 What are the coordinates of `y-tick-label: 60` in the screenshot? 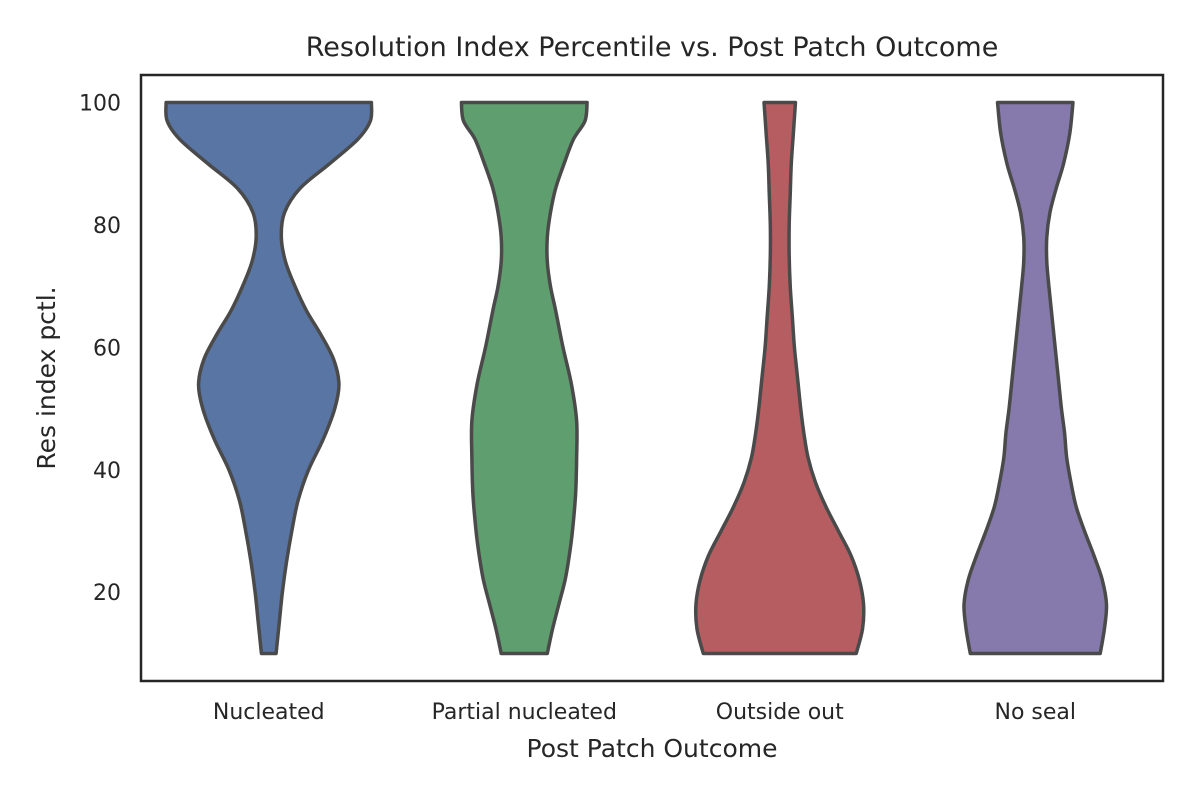 It's located at (107, 348).